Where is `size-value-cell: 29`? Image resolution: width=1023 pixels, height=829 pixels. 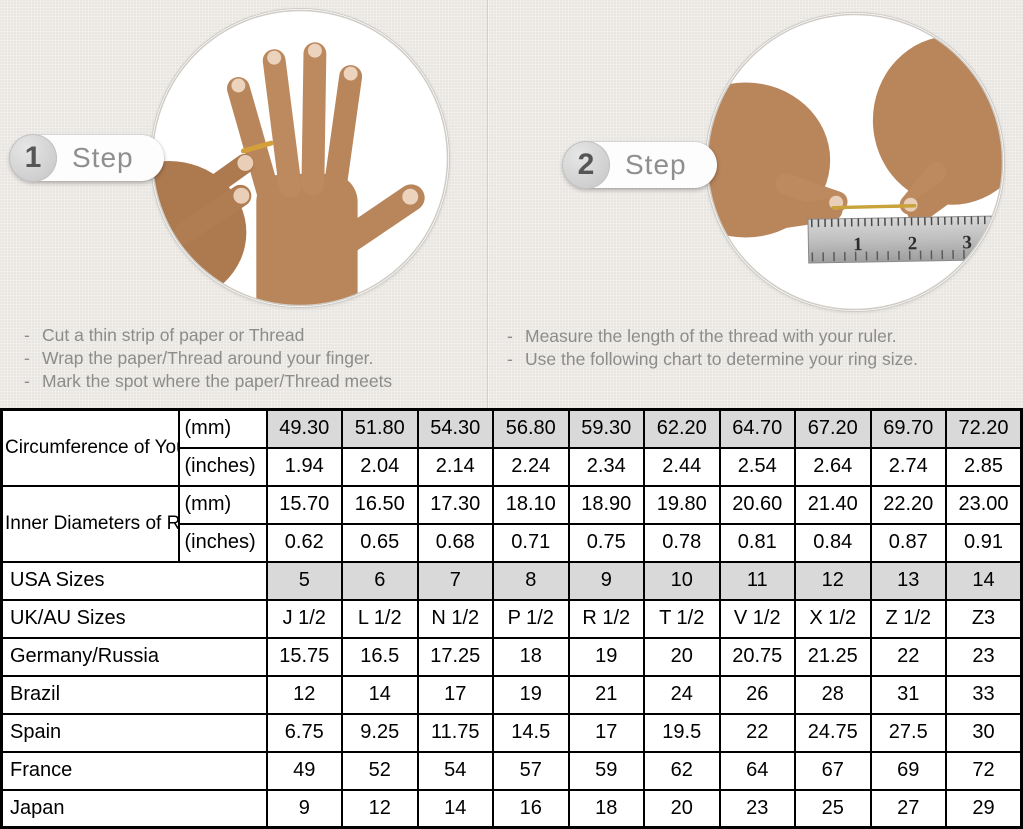 size-value-cell: 29 is located at coordinates (984, 808).